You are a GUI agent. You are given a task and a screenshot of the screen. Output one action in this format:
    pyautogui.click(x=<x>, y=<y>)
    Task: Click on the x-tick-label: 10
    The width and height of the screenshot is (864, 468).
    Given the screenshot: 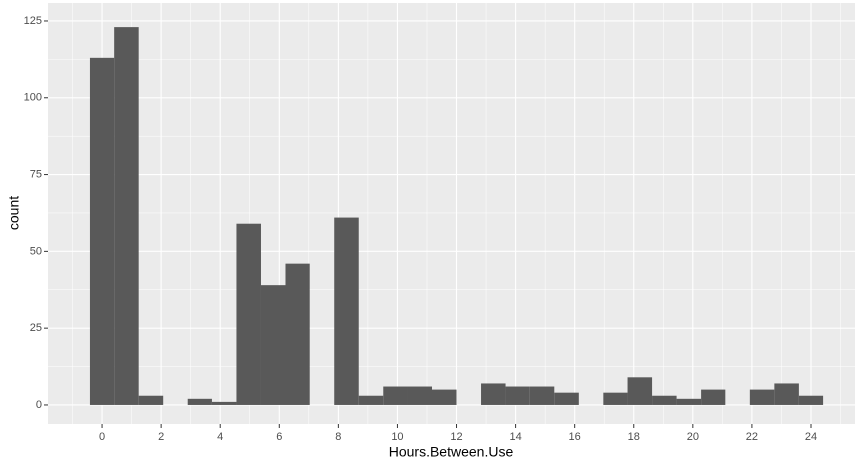 What is the action you would take?
    pyautogui.click(x=397, y=437)
    